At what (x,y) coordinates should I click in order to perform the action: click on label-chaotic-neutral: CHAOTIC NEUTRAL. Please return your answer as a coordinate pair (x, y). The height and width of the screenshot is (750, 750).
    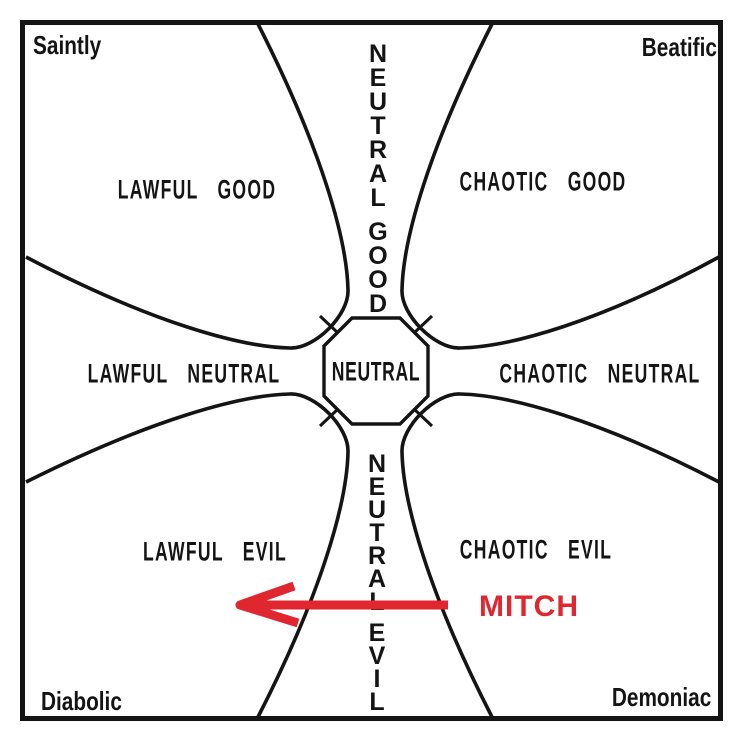
    Looking at the image, I should click on (600, 373).